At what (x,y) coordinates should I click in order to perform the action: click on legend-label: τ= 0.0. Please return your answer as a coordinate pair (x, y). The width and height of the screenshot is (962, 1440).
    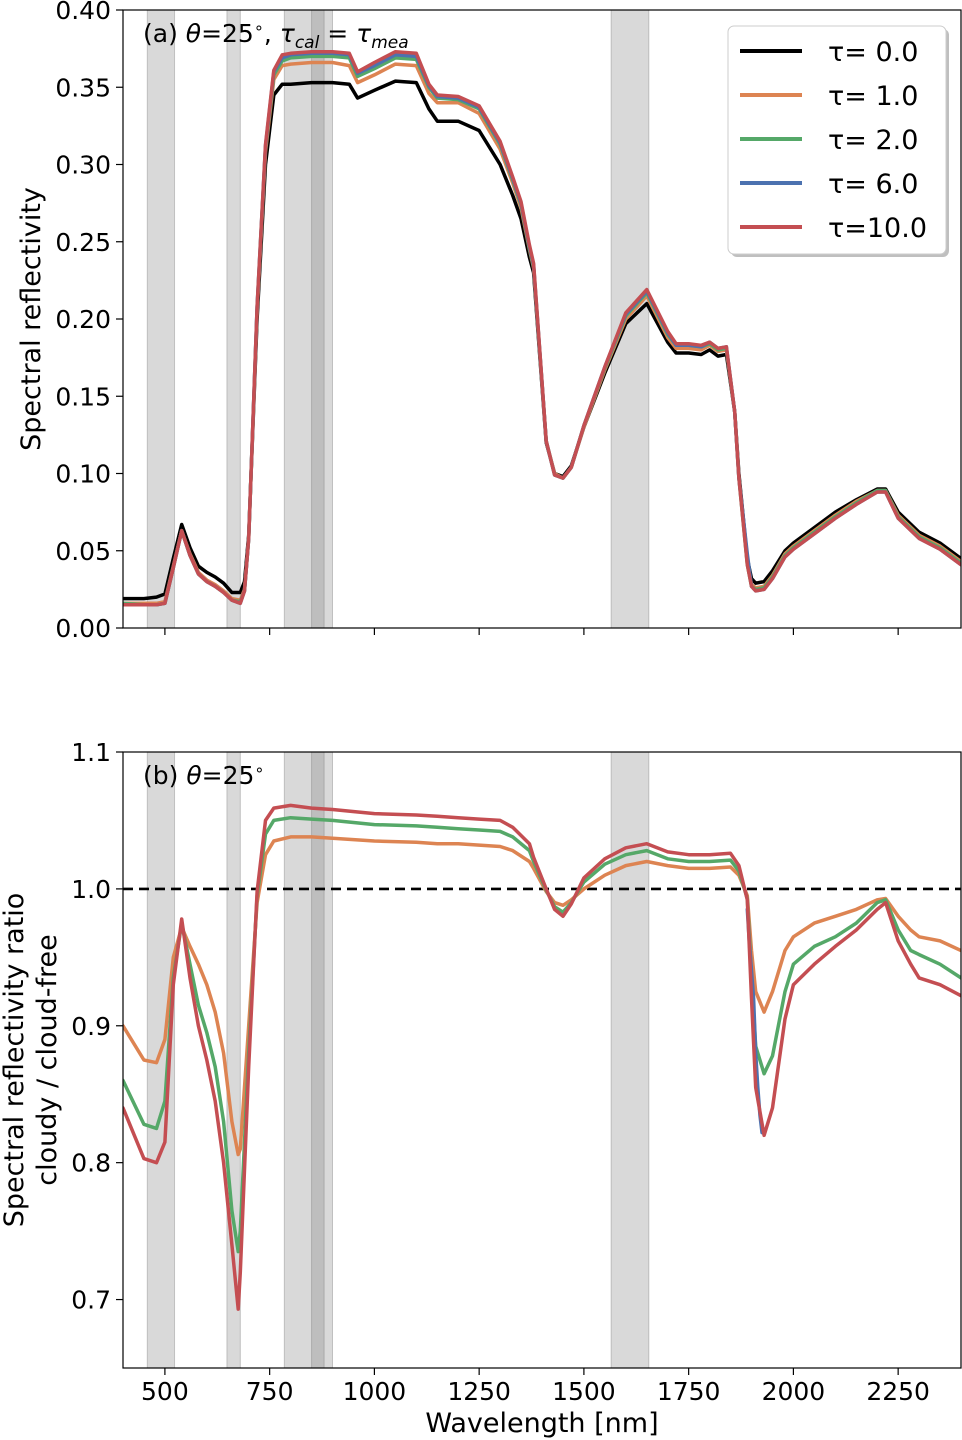
    Looking at the image, I should click on (873, 52).